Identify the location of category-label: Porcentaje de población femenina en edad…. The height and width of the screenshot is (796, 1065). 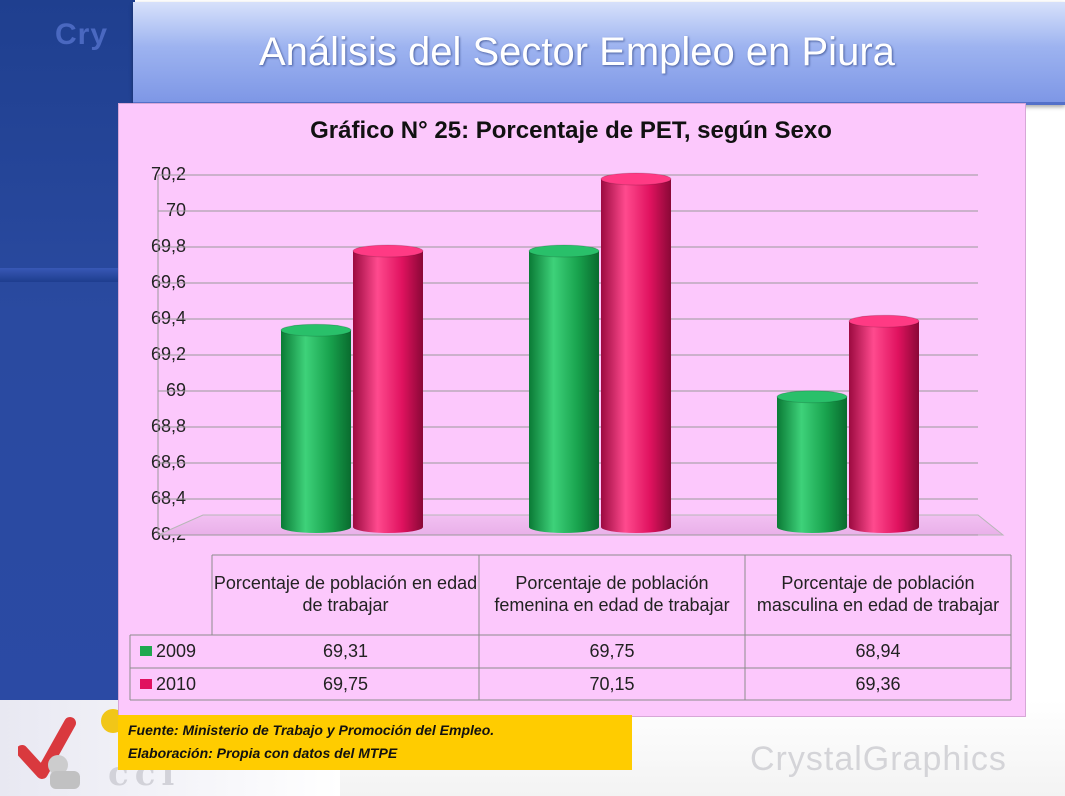
(612, 594).